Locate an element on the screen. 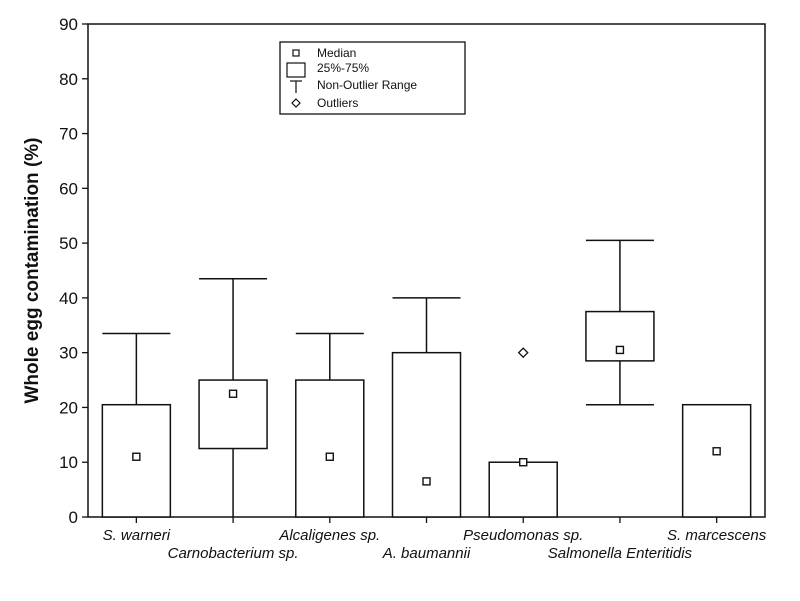  x-tick-label: Alcaligenes sp. is located at coordinates (329, 535).